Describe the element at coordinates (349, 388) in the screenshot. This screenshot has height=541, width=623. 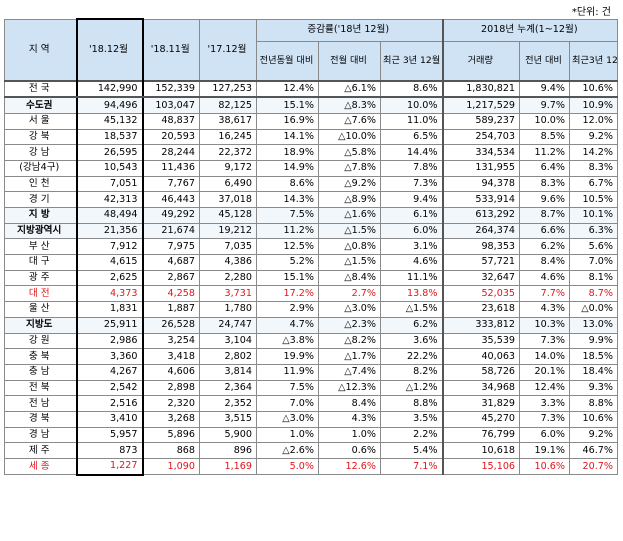
I see `cell-mom: △12.3%` at that location.